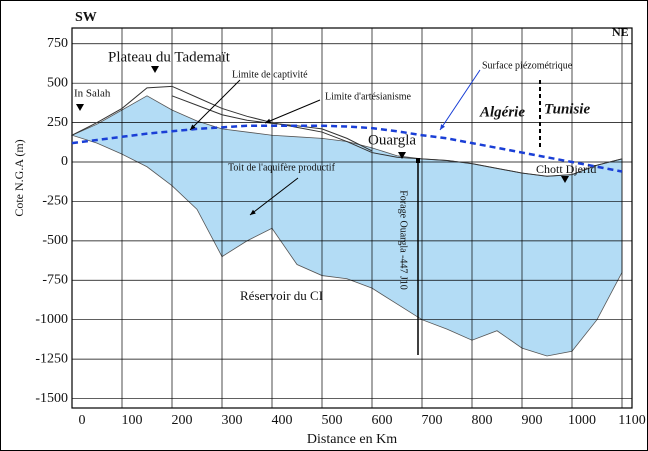 This screenshot has height=451, width=648. What do you see at coordinates (281, 295) in the screenshot?
I see `annotation: Réservoir du CI` at bounding box center [281, 295].